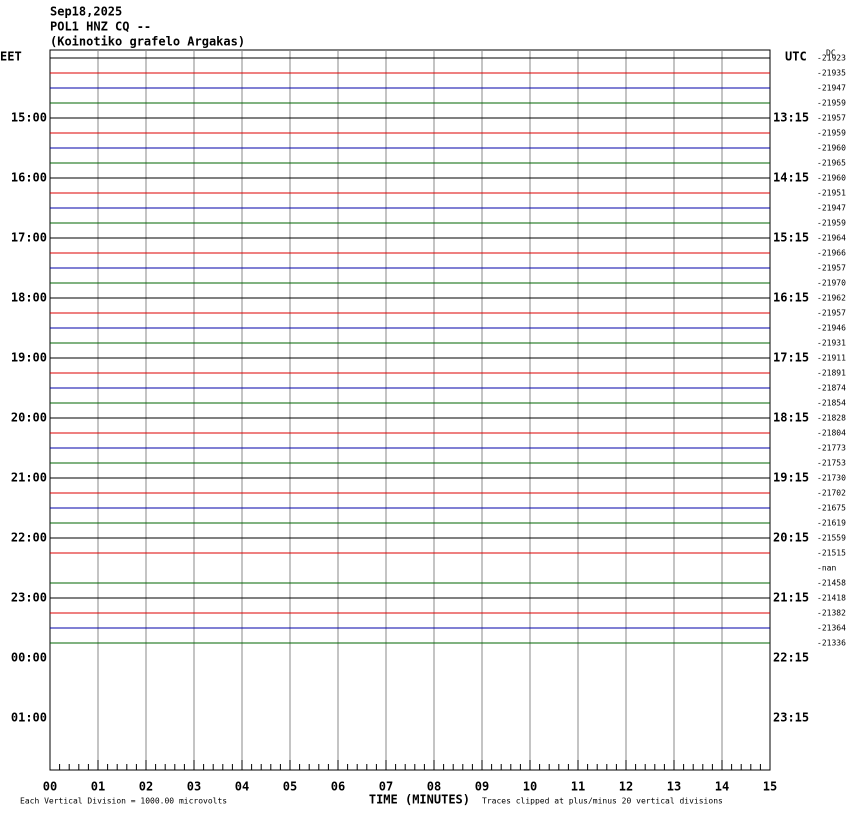 The height and width of the screenshot is (814, 850). I want to click on x-tick-label: 04, so click(242, 787).